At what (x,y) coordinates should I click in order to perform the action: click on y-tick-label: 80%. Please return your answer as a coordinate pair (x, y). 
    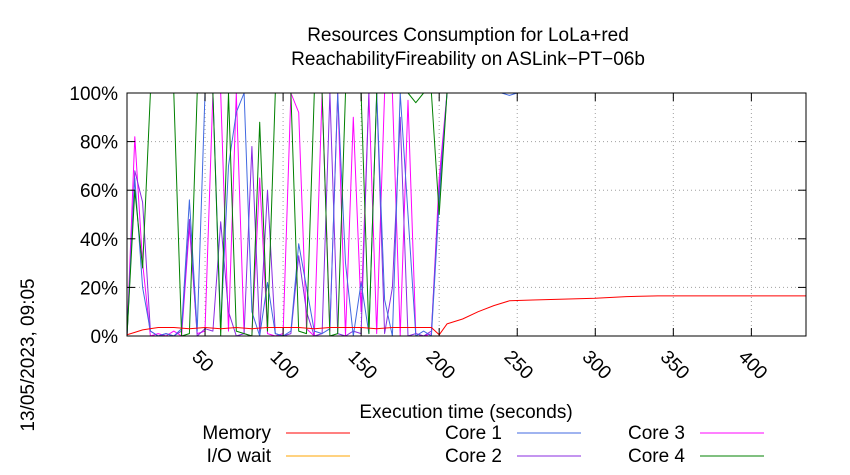
    Looking at the image, I should click on (99, 143).